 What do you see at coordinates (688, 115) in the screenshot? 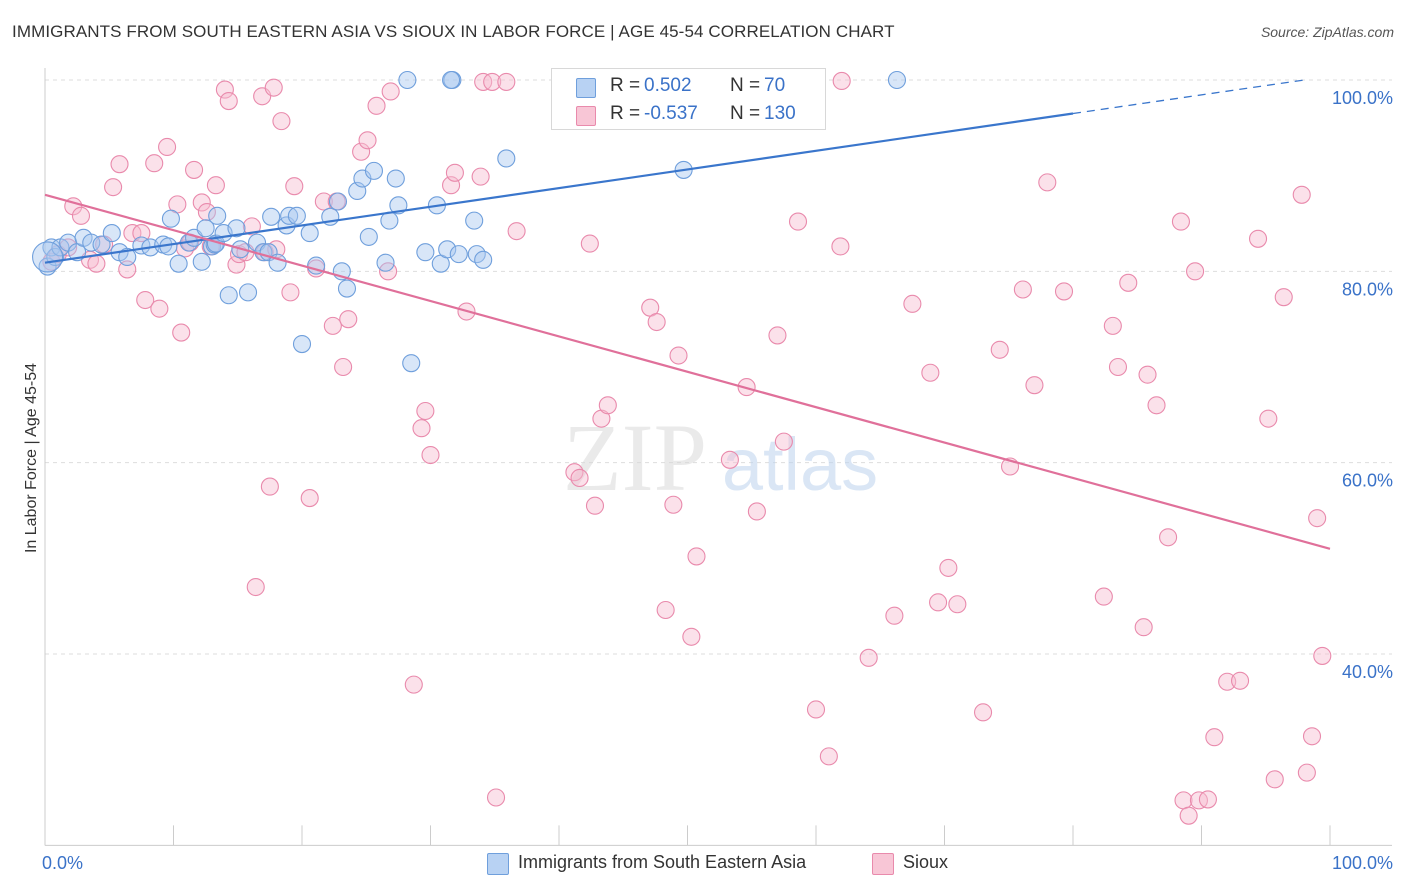
I see `legend-row-pink: R = -0.537 N = 130` at bounding box center [688, 115].